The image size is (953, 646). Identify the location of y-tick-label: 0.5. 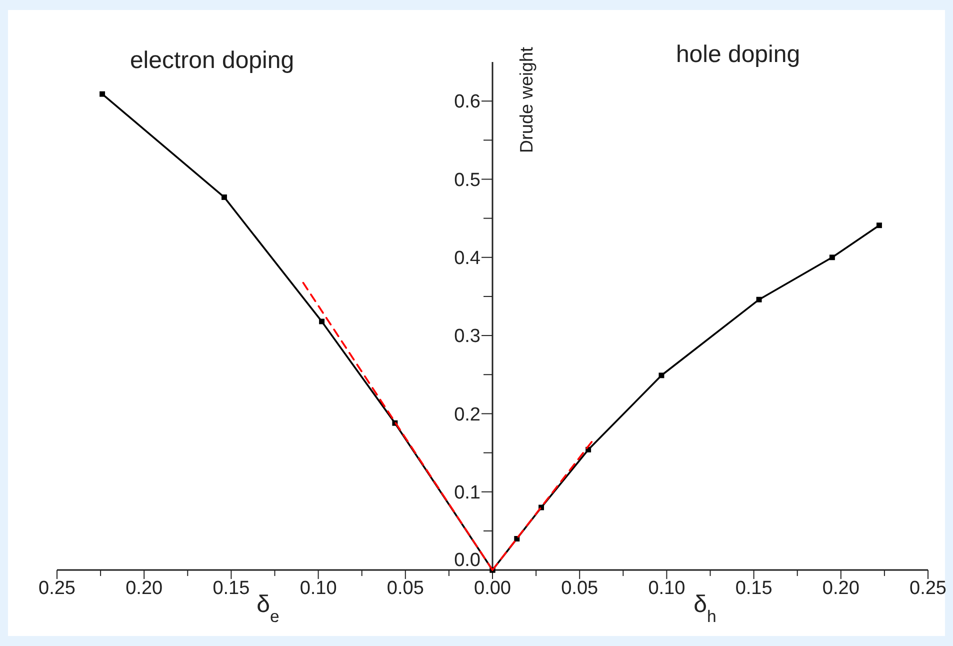
(467, 180).